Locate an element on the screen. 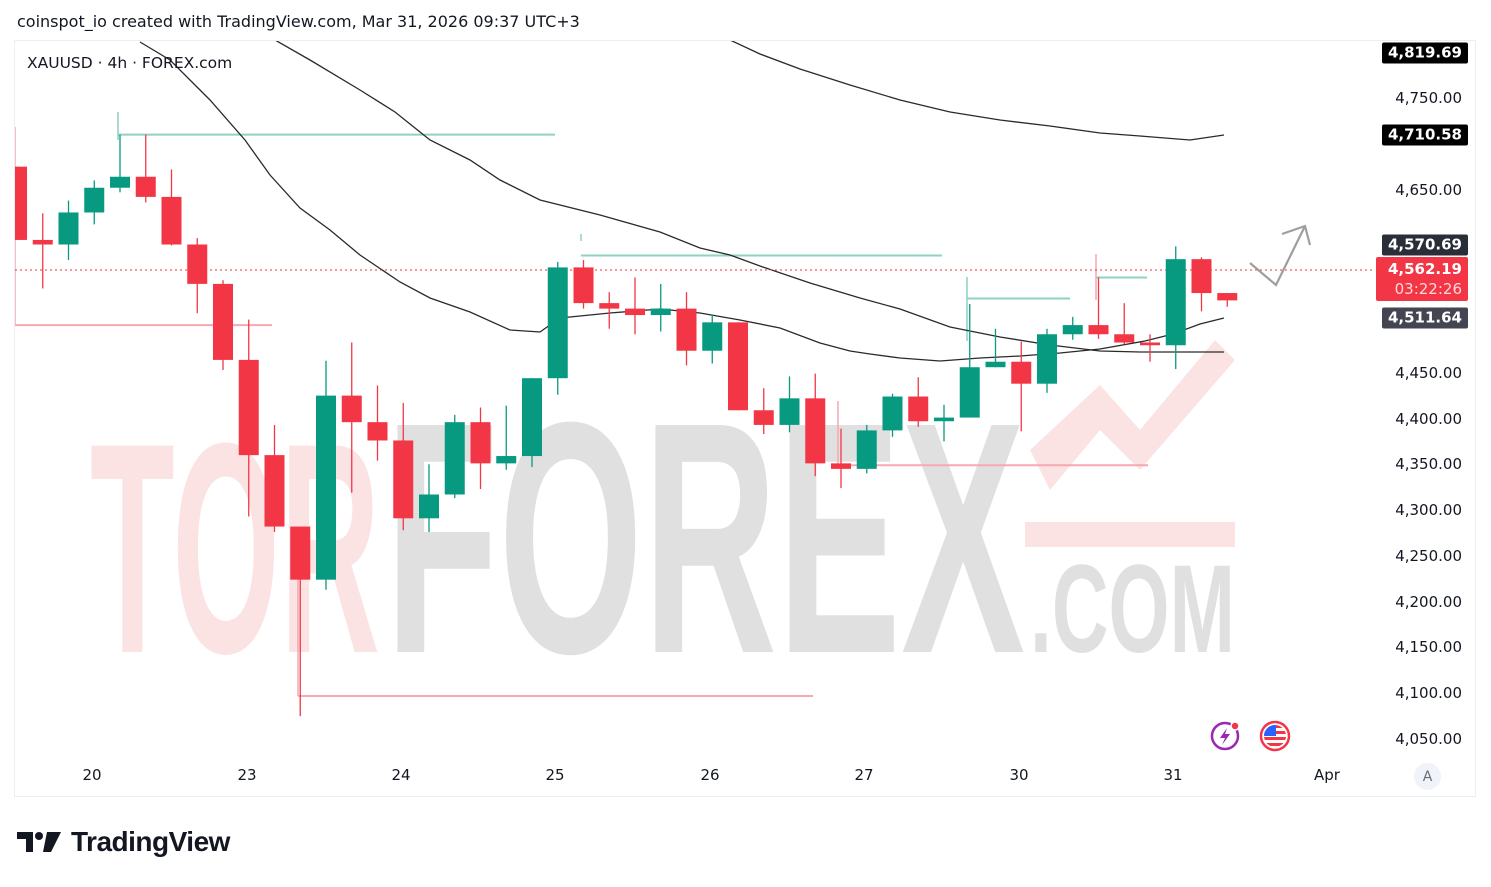 Image resolution: width=1491 pixels, height=887 pixels. time-axis-label: 30 is located at coordinates (1019, 775).